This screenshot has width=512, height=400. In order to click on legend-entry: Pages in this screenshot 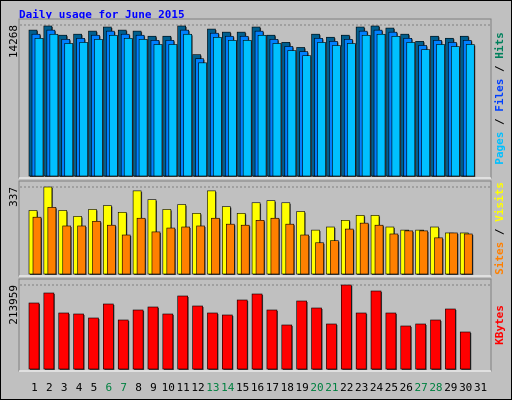, I will do `click(499, 148)`.